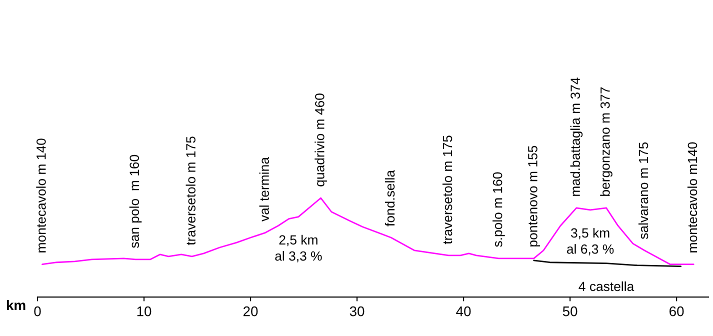 The width and height of the screenshot is (713, 336). What do you see at coordinates (250, 311) in the screenshot?
I see `x-tick-label: 20` at bounding box center [250, 311].